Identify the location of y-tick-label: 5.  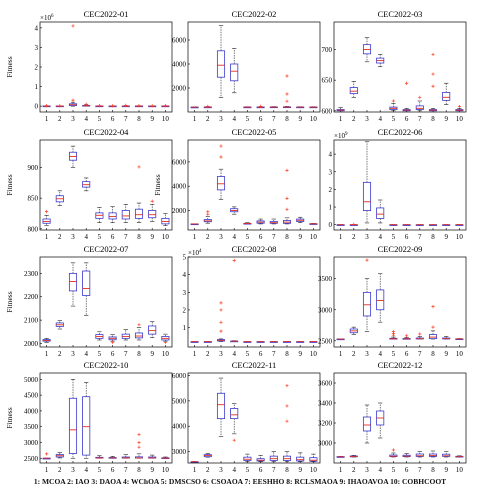
(185, 258).